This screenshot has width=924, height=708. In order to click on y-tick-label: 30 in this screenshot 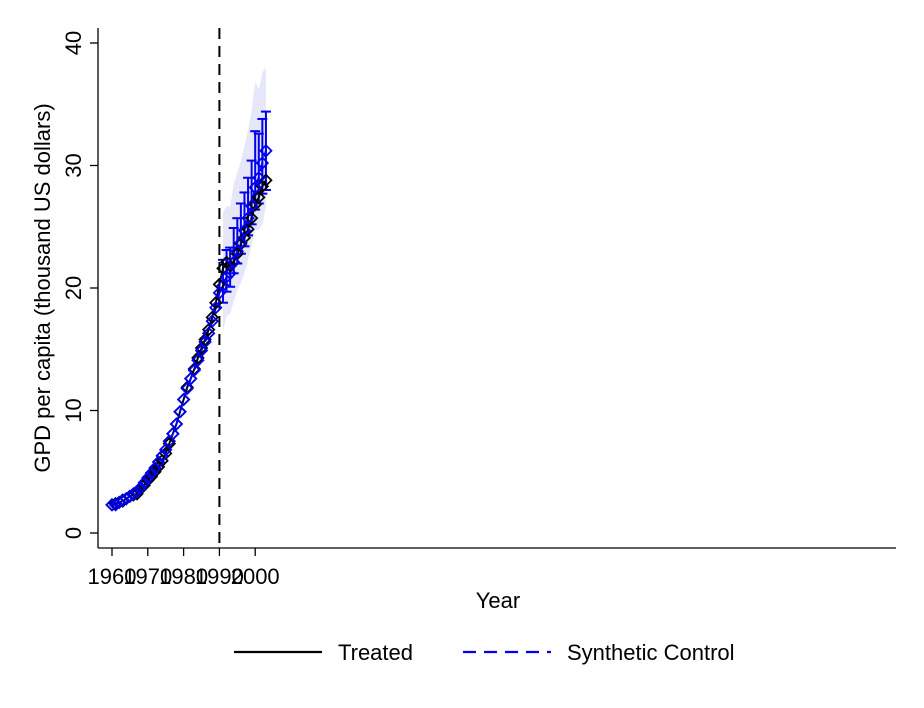, I will do `click(73, 165)`.